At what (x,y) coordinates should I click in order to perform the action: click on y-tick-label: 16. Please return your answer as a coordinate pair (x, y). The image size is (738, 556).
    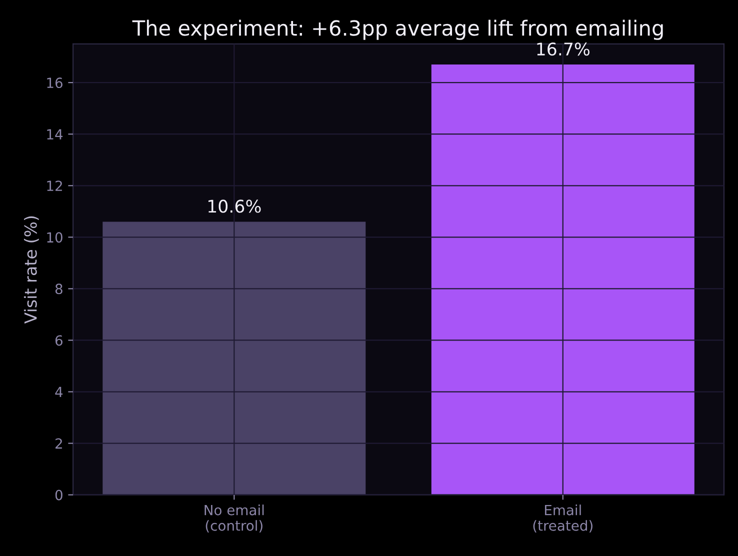
    Looking at the image, I should click on (54, 83).